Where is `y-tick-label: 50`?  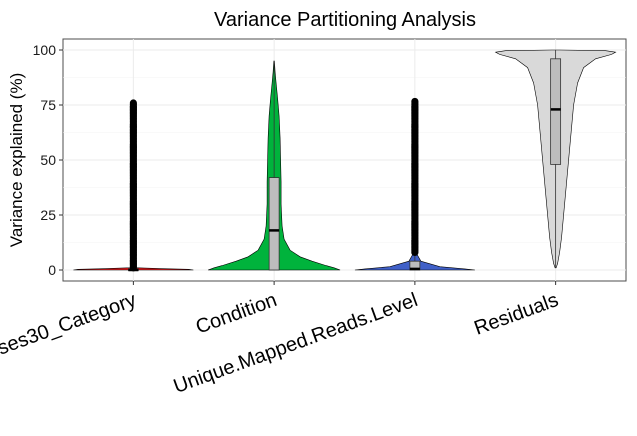
y-tick-label: 50 is located at coordinates (48, 160).